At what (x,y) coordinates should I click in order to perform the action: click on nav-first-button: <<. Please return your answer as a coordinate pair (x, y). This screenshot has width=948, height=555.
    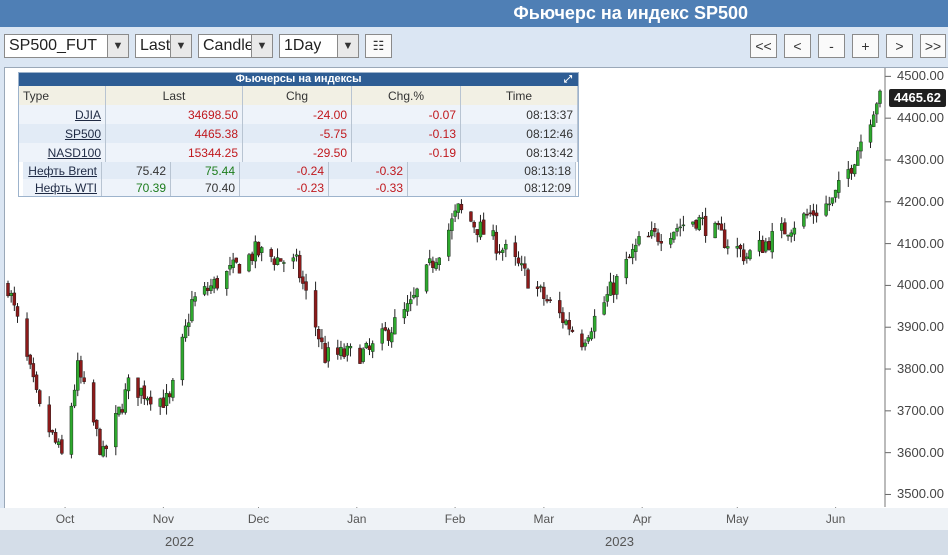
    Looking at the image, I should click on (763, 46).